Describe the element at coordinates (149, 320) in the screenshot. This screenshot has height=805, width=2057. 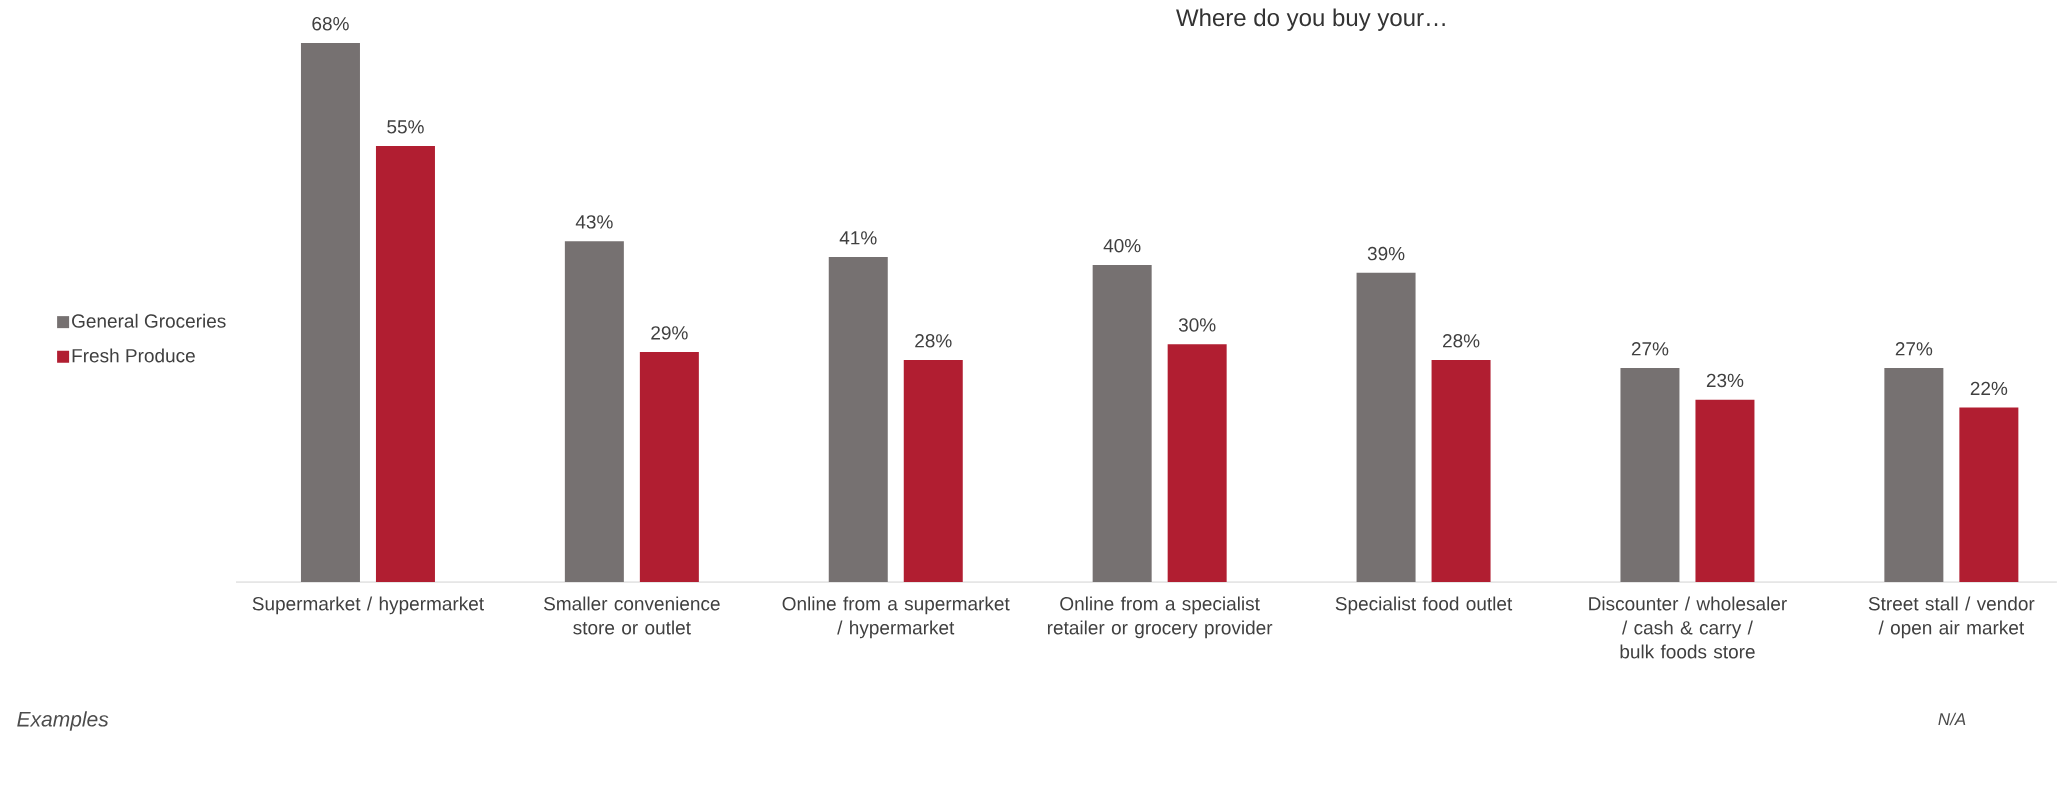
I see `legend-label: General Groceries` at that location.